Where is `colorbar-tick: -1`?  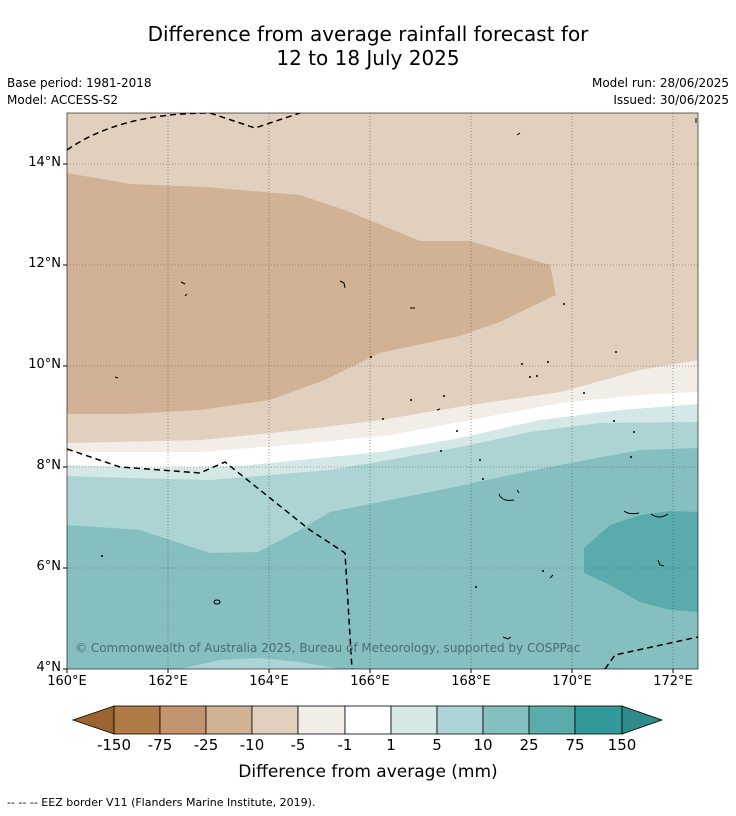
colorbar-tick: -1 is located at coordinates (345, 745).